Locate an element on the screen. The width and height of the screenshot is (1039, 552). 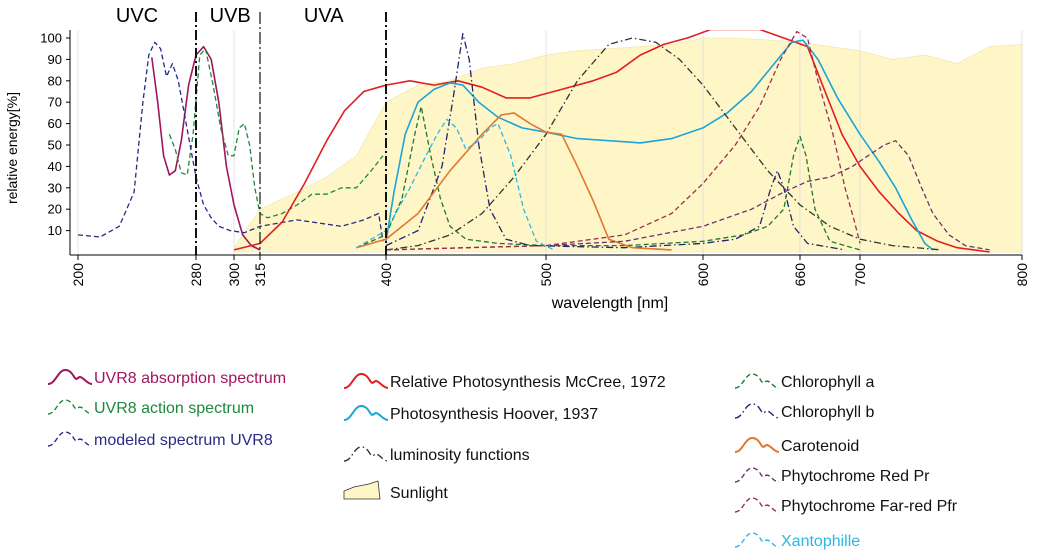
series-uvr8-absorption-spectrum is located at coordinates (206, 148).